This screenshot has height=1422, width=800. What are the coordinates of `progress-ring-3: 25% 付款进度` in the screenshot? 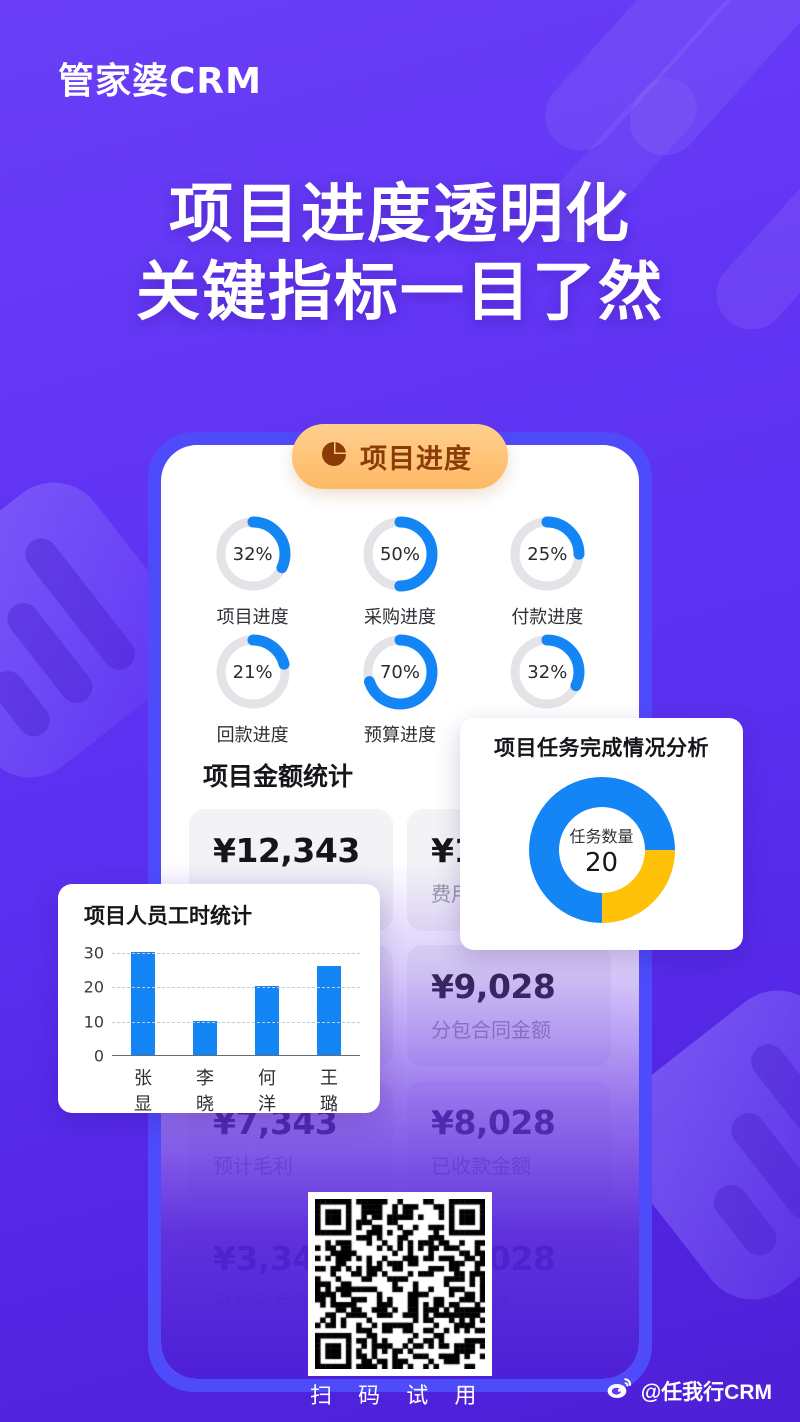 It's located at (547, 572).